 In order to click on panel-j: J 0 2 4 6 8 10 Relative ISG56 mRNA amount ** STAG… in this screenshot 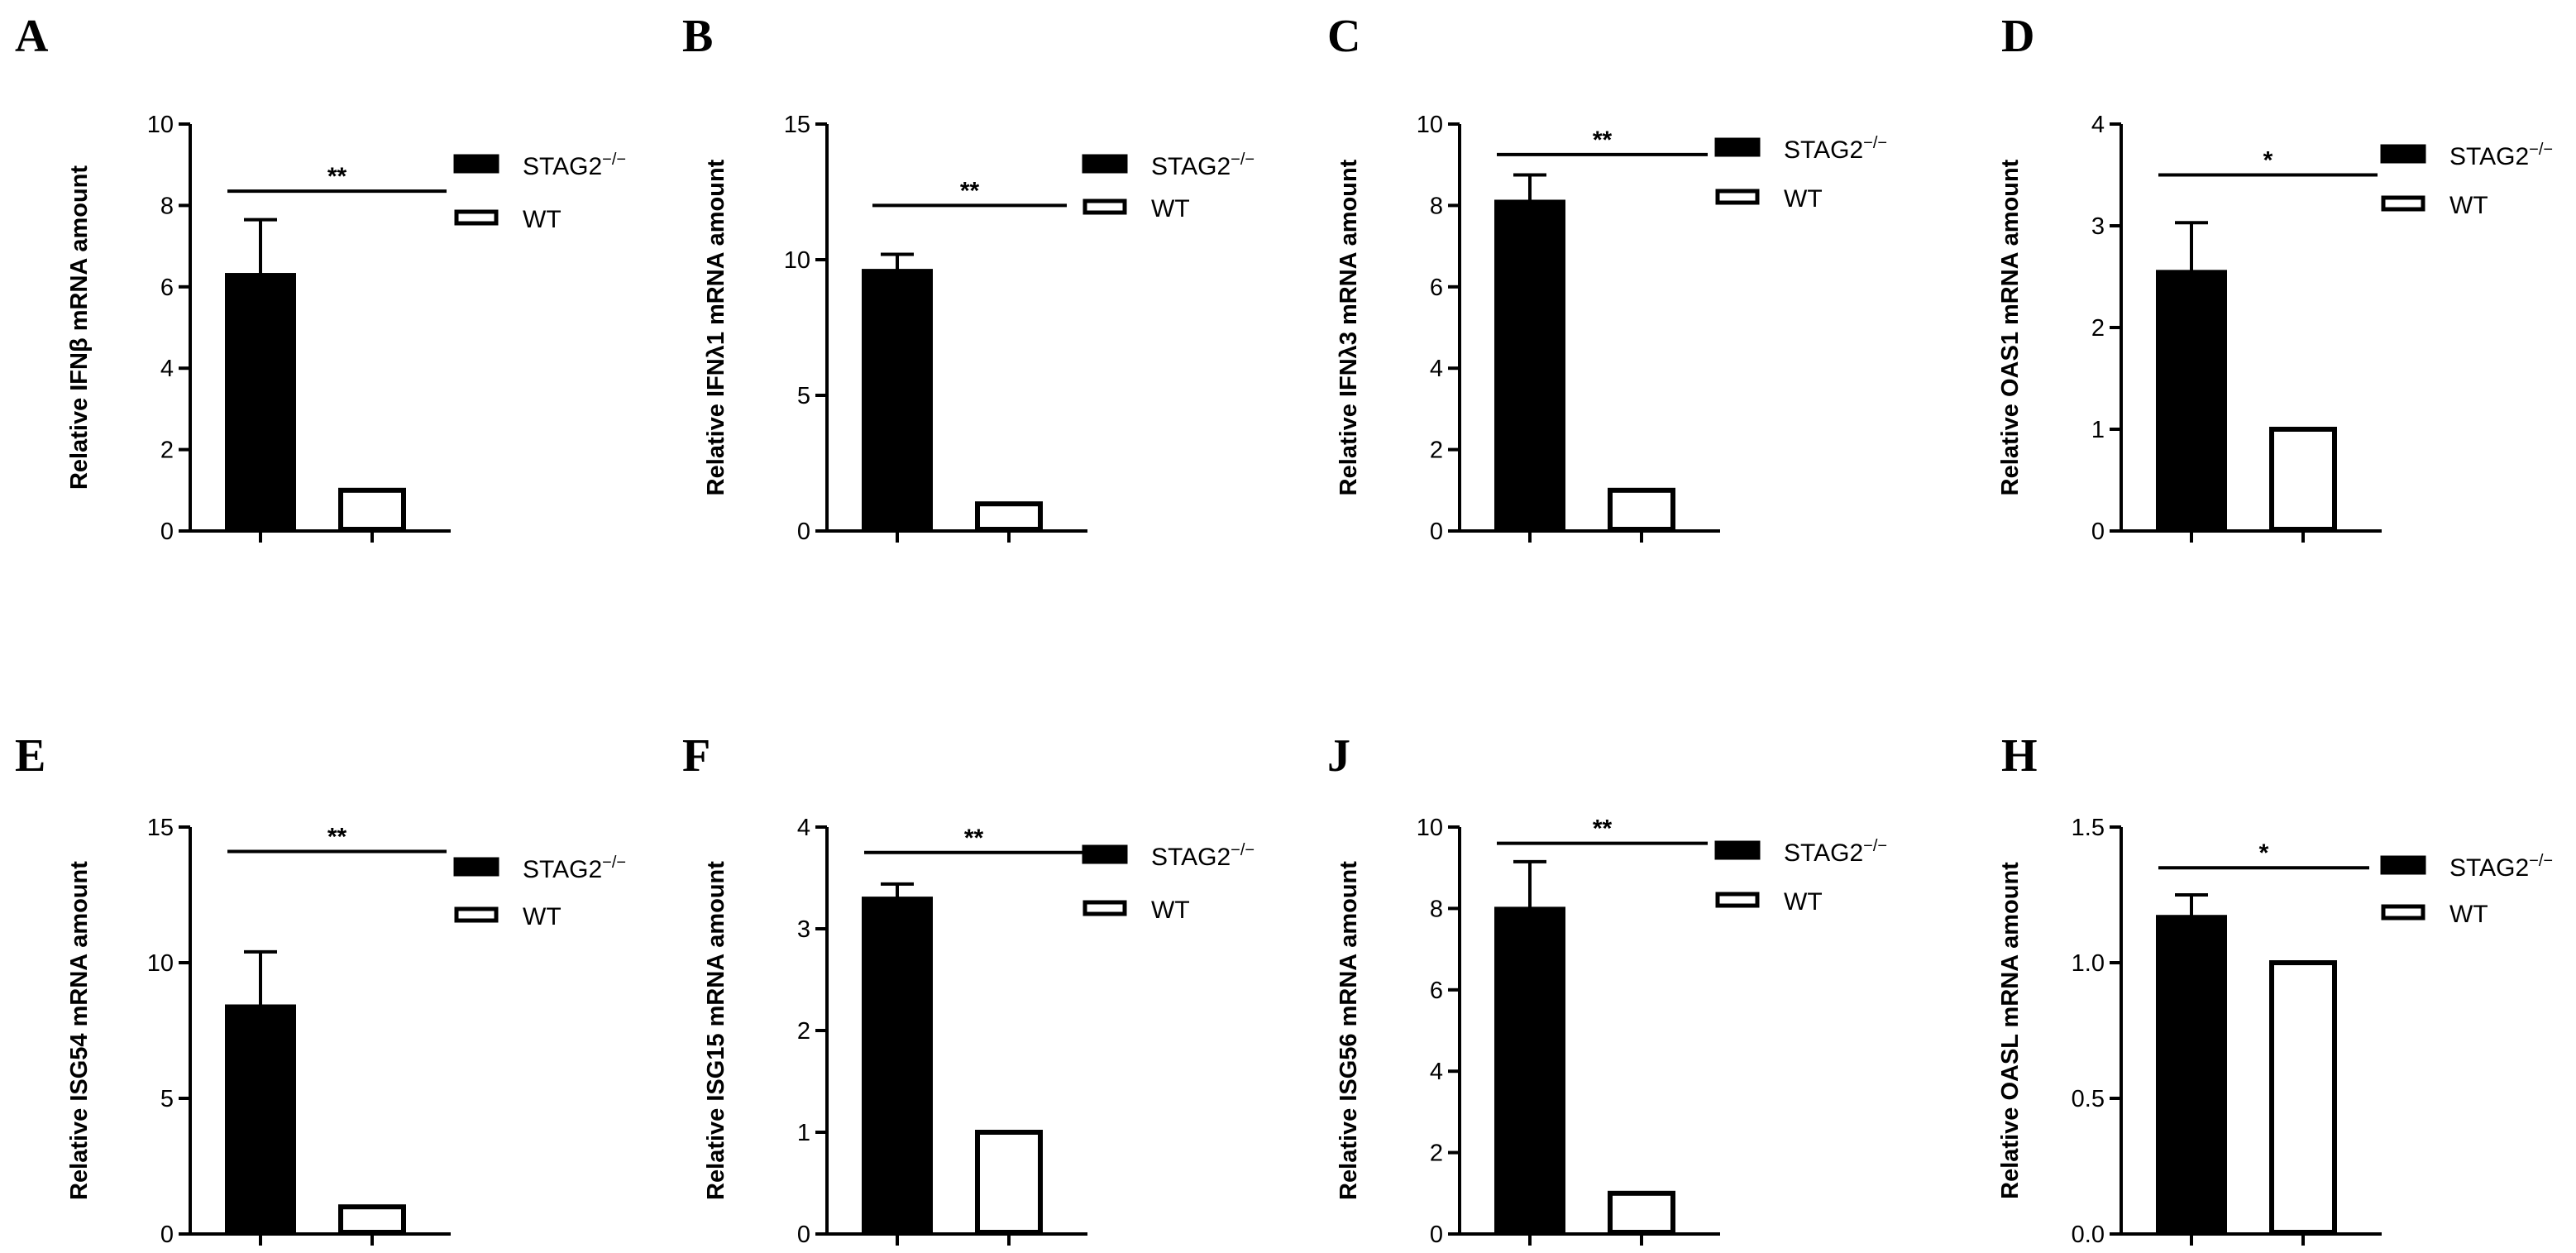, I will do `click(1607, 989)`.